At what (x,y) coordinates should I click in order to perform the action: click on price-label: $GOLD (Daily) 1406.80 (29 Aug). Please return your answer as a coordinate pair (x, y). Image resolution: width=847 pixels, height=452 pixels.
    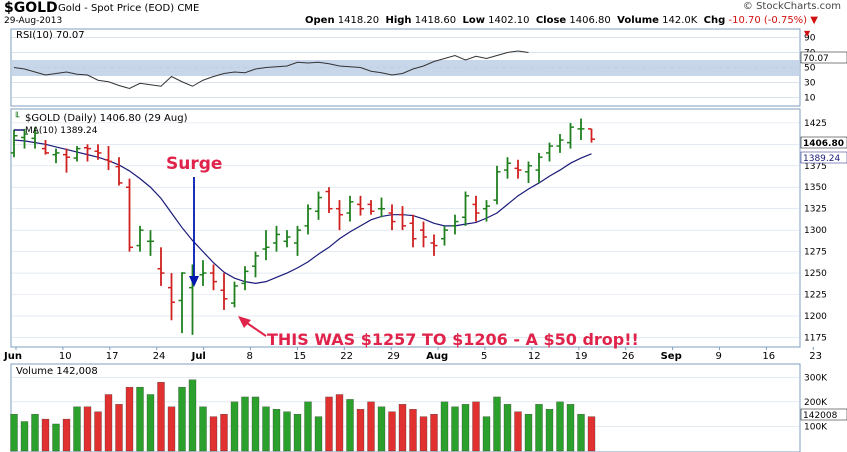
    Looking at the image, I should click on (106, 118).